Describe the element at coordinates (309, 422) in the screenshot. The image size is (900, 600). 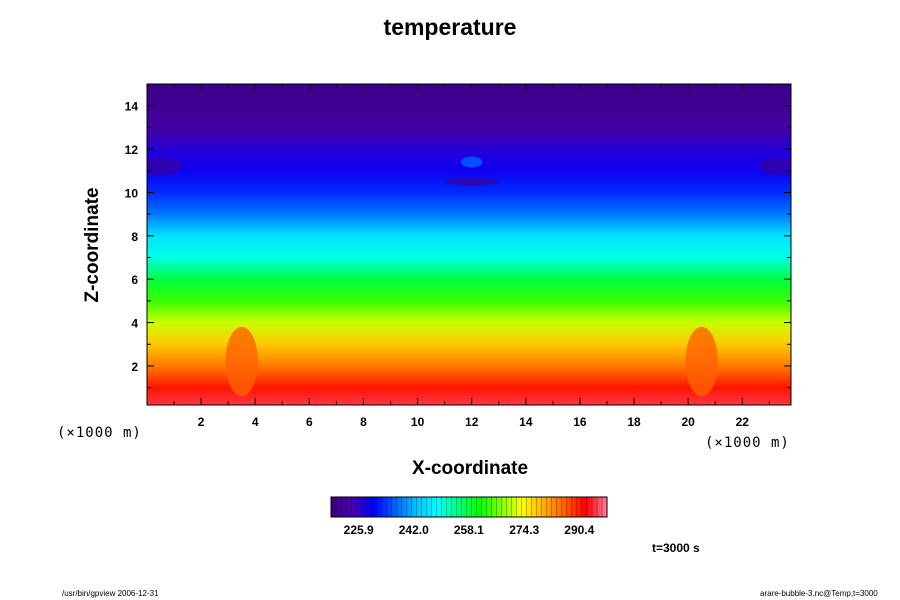
I see `x-tick-label: 6` at that location.